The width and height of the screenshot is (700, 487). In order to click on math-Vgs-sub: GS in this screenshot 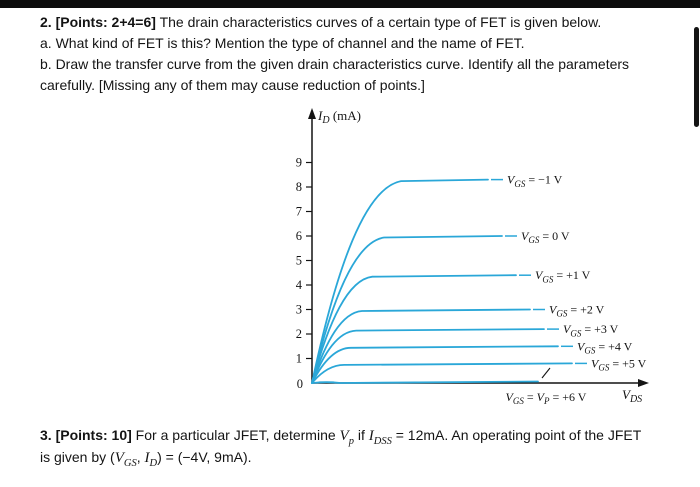, I will do `click(130, 463)`.